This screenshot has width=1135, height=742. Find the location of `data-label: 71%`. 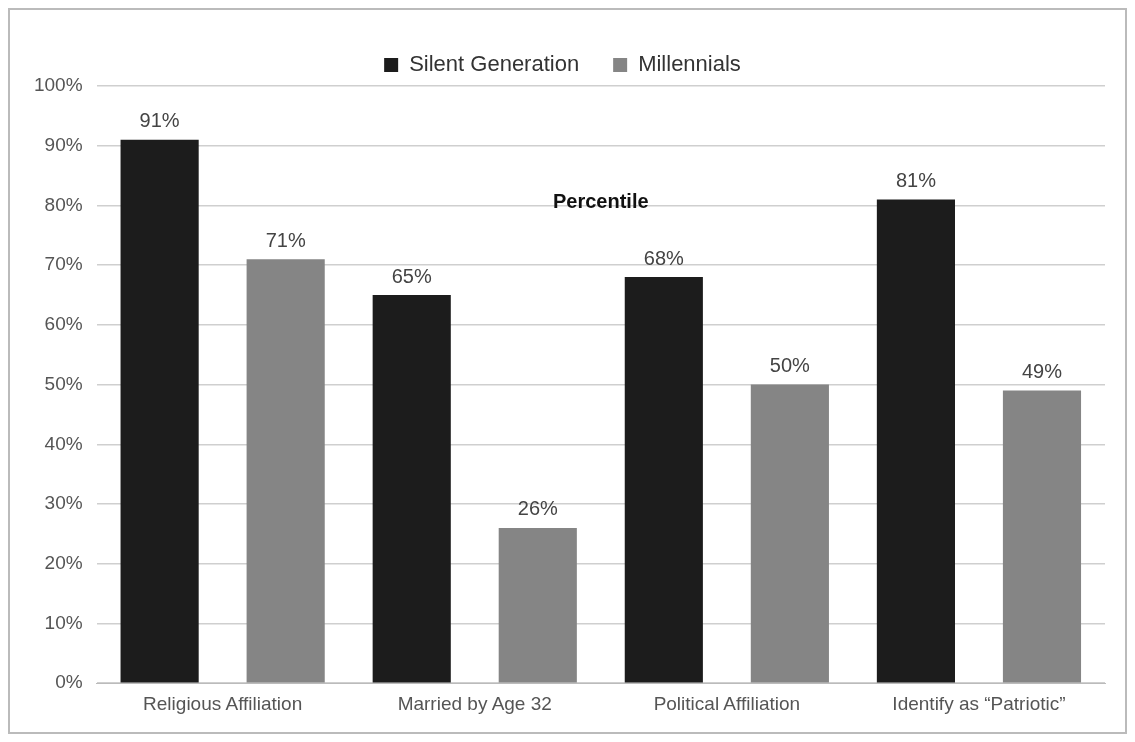

data-label: 71% is located at coordinates (285, 239).